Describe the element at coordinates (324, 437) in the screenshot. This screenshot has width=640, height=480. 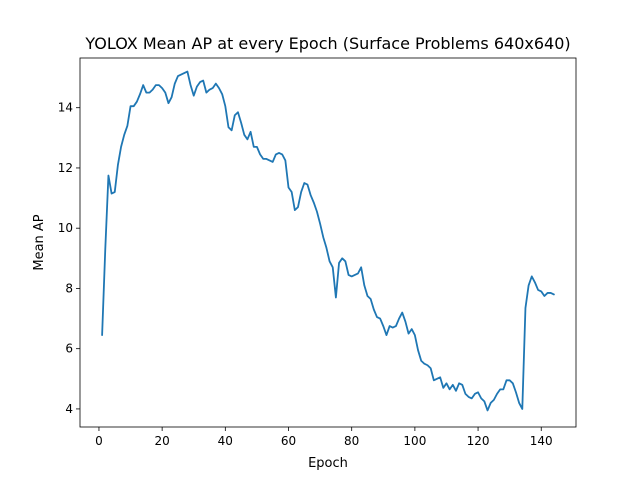
I see `x-axis: 0 20 40 60 80 100 120 140` at that location.